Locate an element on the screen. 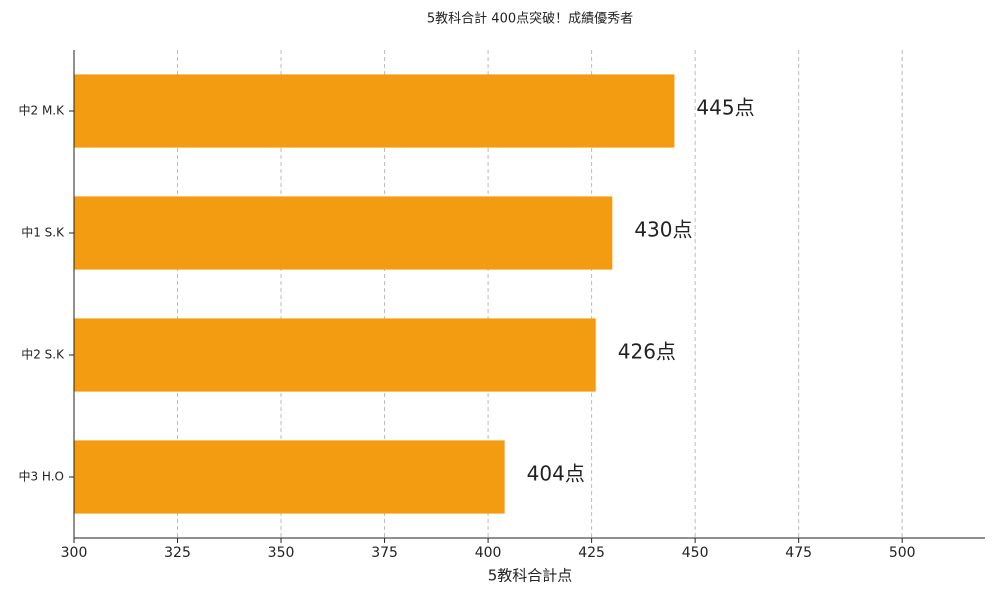 Image resolution: width=1000 pixels, height=600 pixels. x-tick-label: 325 is located at coordinates (177, 553).